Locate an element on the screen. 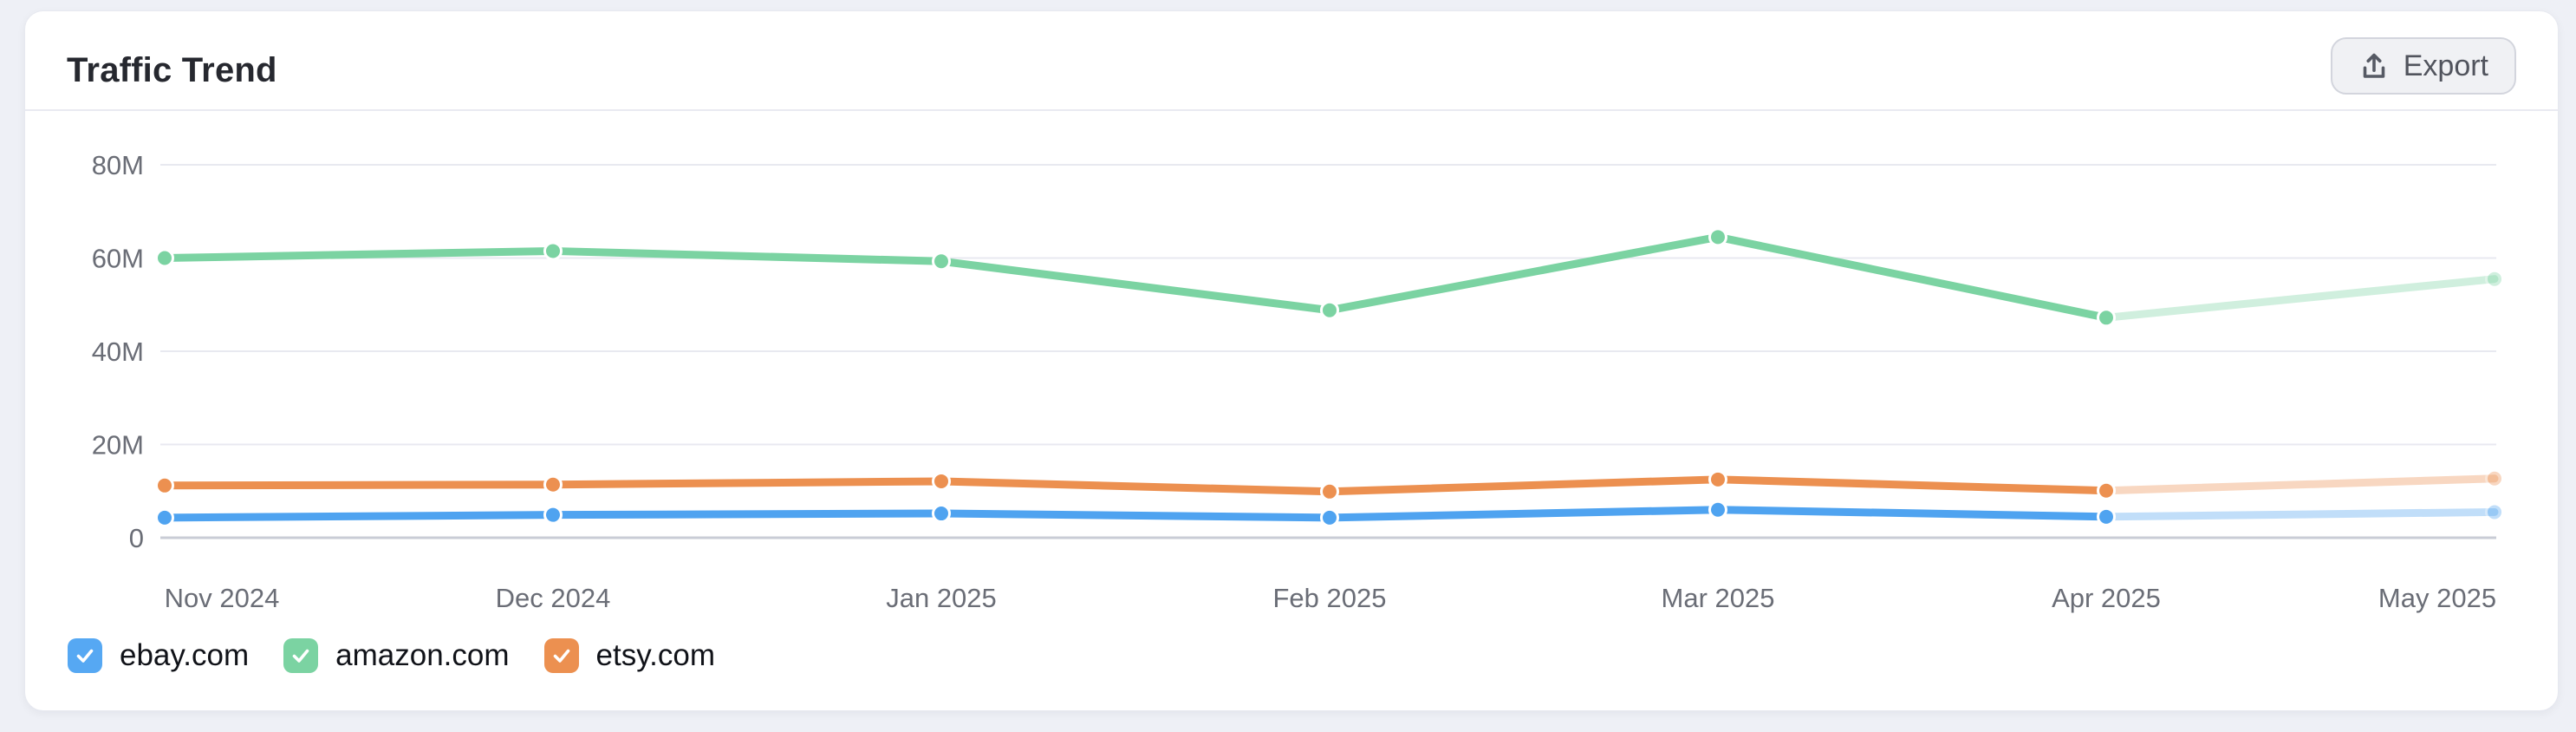 This screenshot has height=732, width=2576. point-ebay.com-Feb 2025 is located at coordinates (1329, 517).